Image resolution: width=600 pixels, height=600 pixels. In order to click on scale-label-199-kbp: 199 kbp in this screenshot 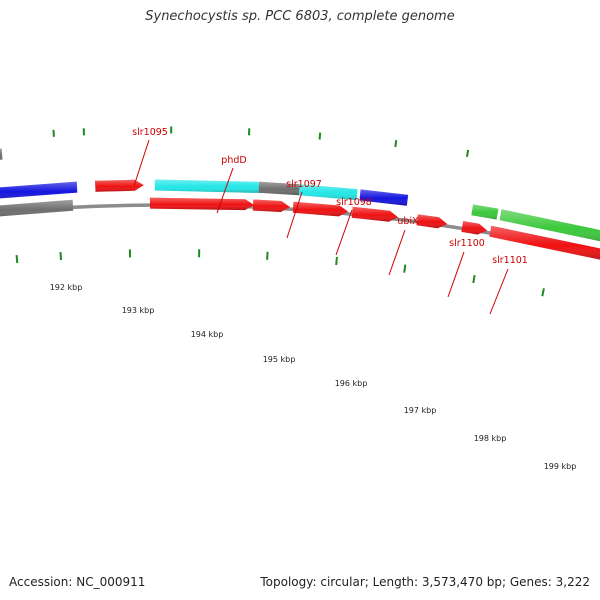, I will do `click(560, 466)`.